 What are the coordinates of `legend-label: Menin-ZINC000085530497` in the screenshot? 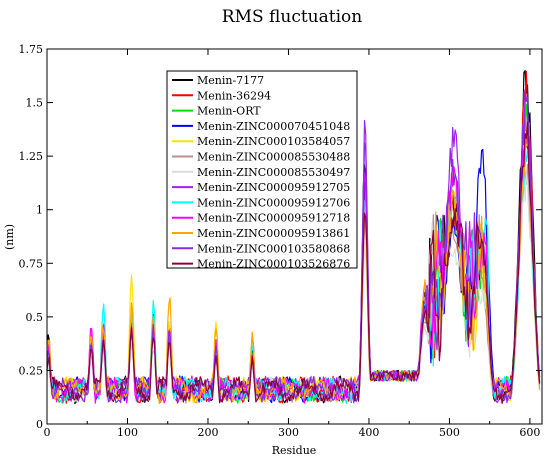 It's located at (273, 172).